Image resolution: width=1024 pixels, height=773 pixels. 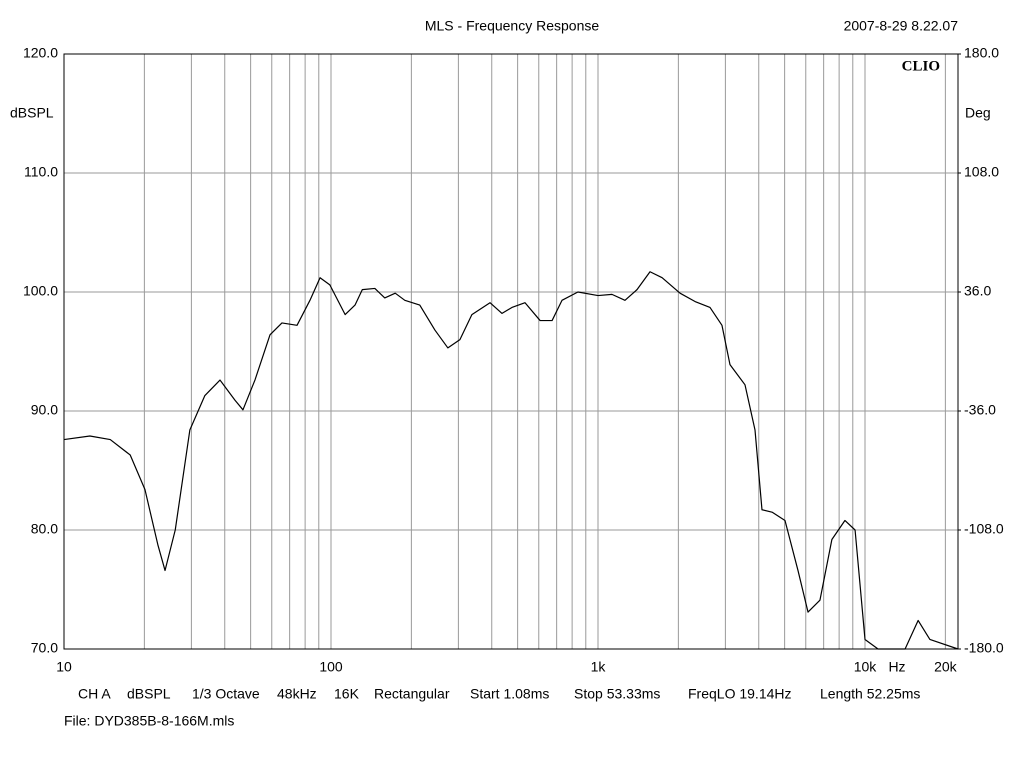 I want to click on y-tick-label: 80.0, so click(x=44, y=529).